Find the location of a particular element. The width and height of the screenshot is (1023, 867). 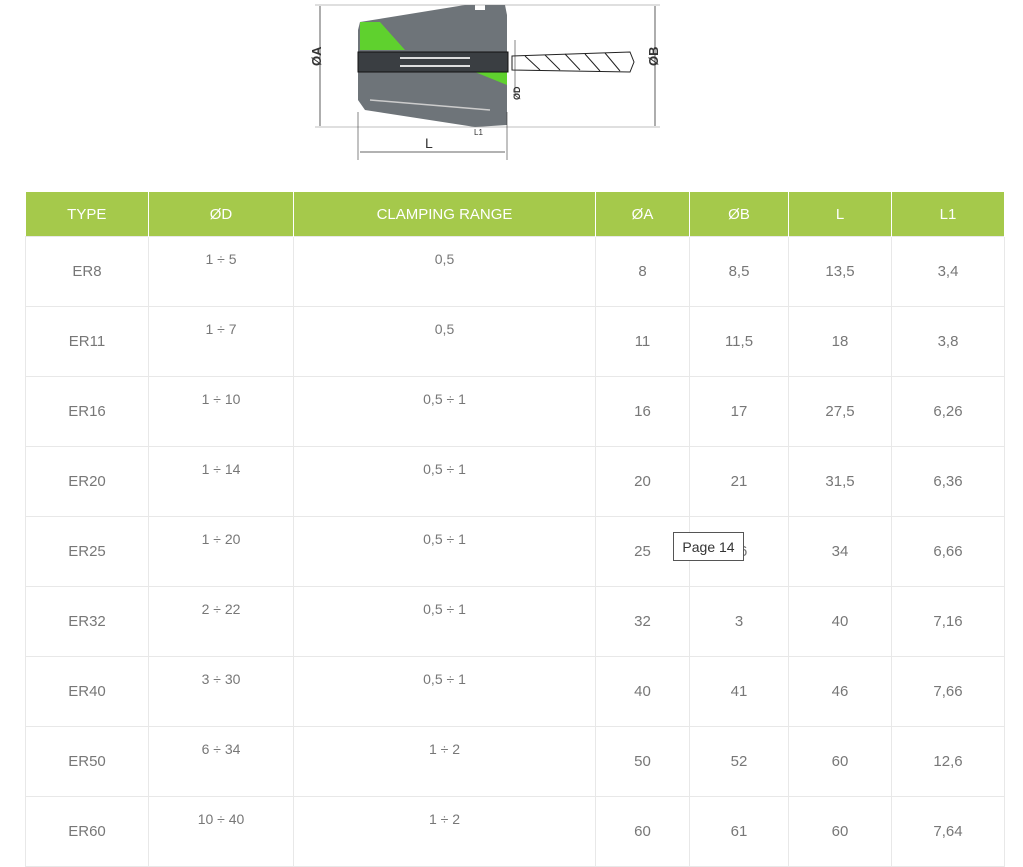

table-cell: 8 is located at coordinates (642, 271).